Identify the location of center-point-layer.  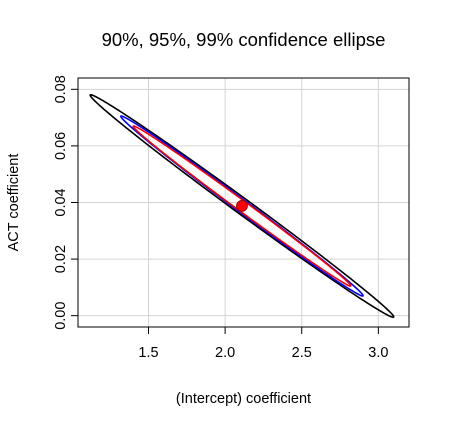
(242, 205).